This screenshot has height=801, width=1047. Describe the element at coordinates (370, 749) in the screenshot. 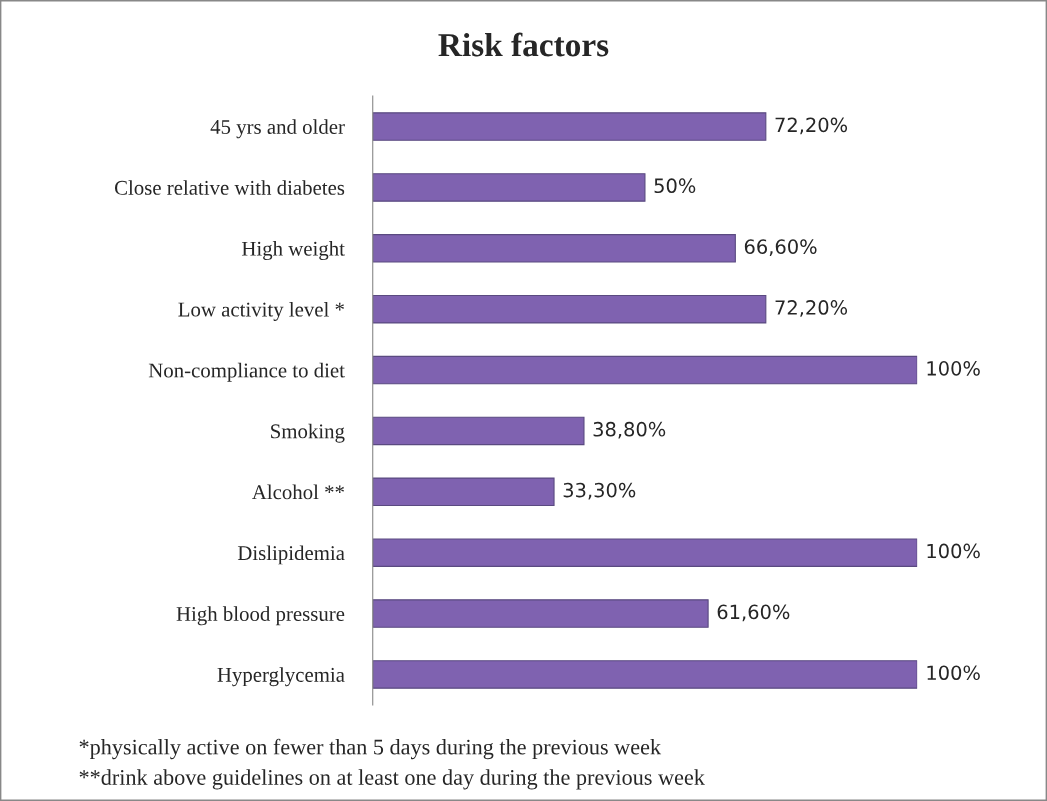

I see `text: *physically active on fewer than 5 days during the previous week` at that location.